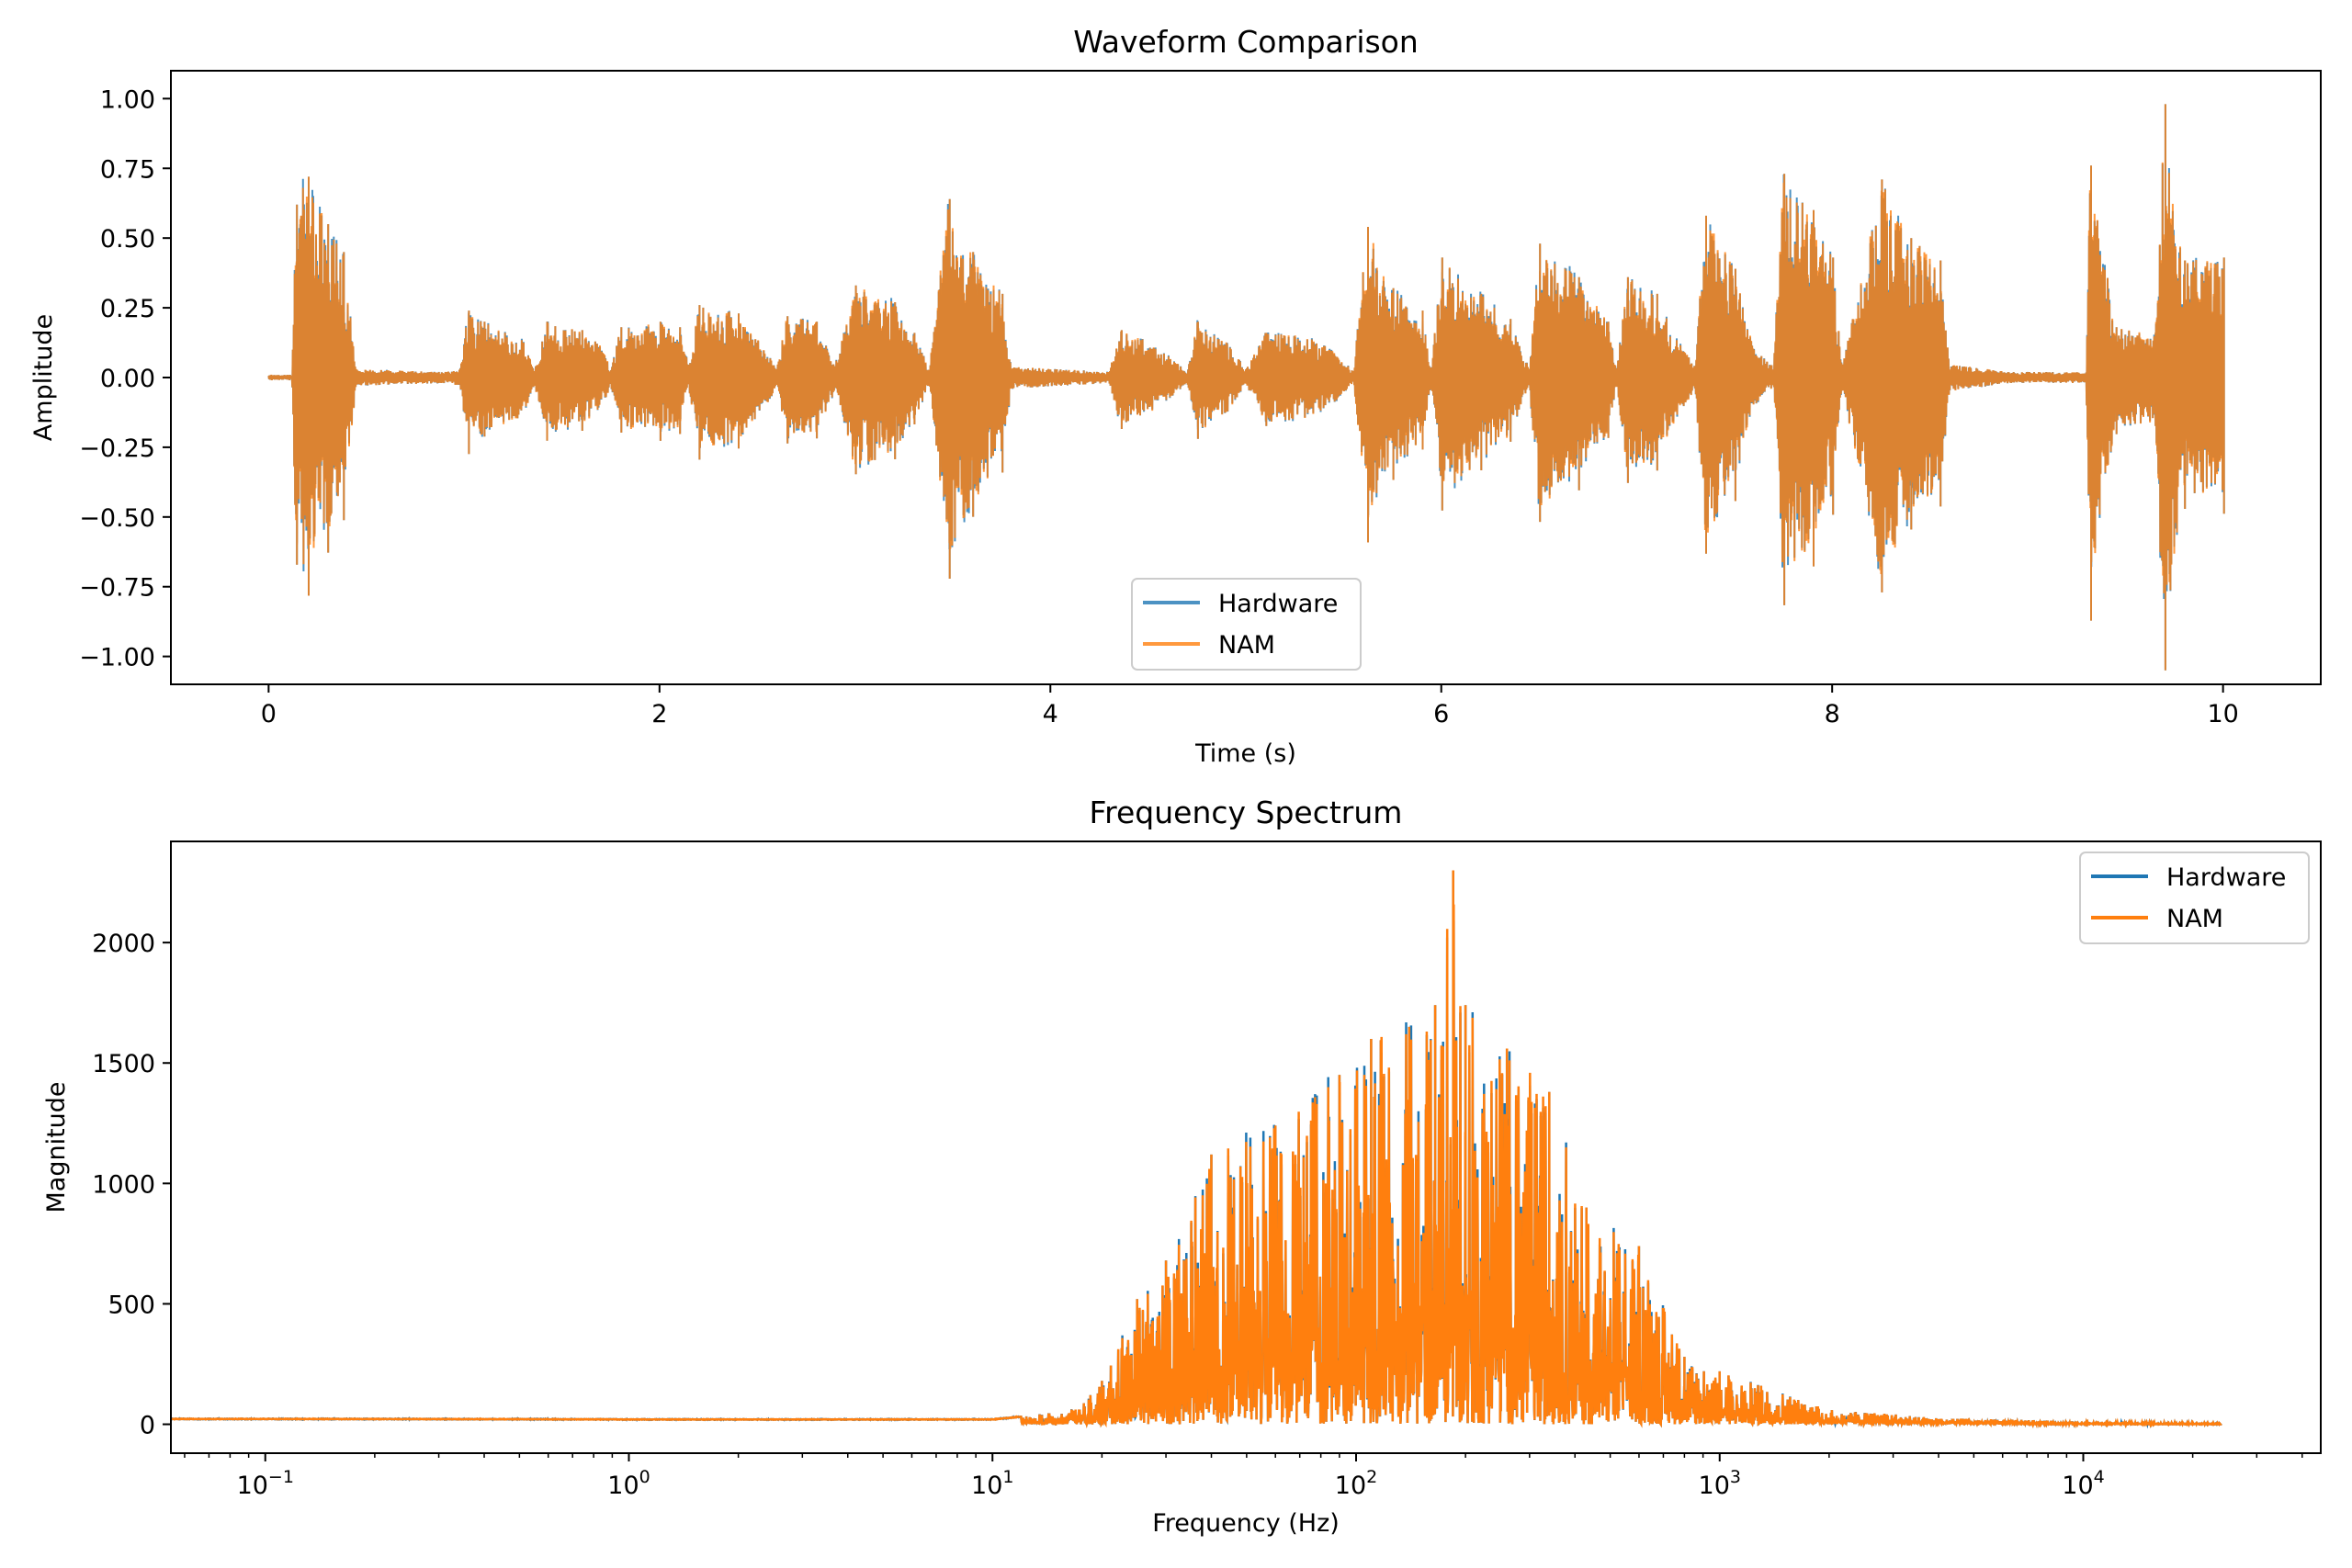 The width and height of the screenshot is (2352, 1568). What do you see at coordinates (57, 1147) in the screenshot?
I see `spectrum-y-axis-label: Magnitude` at bounding box center [57, 1147].